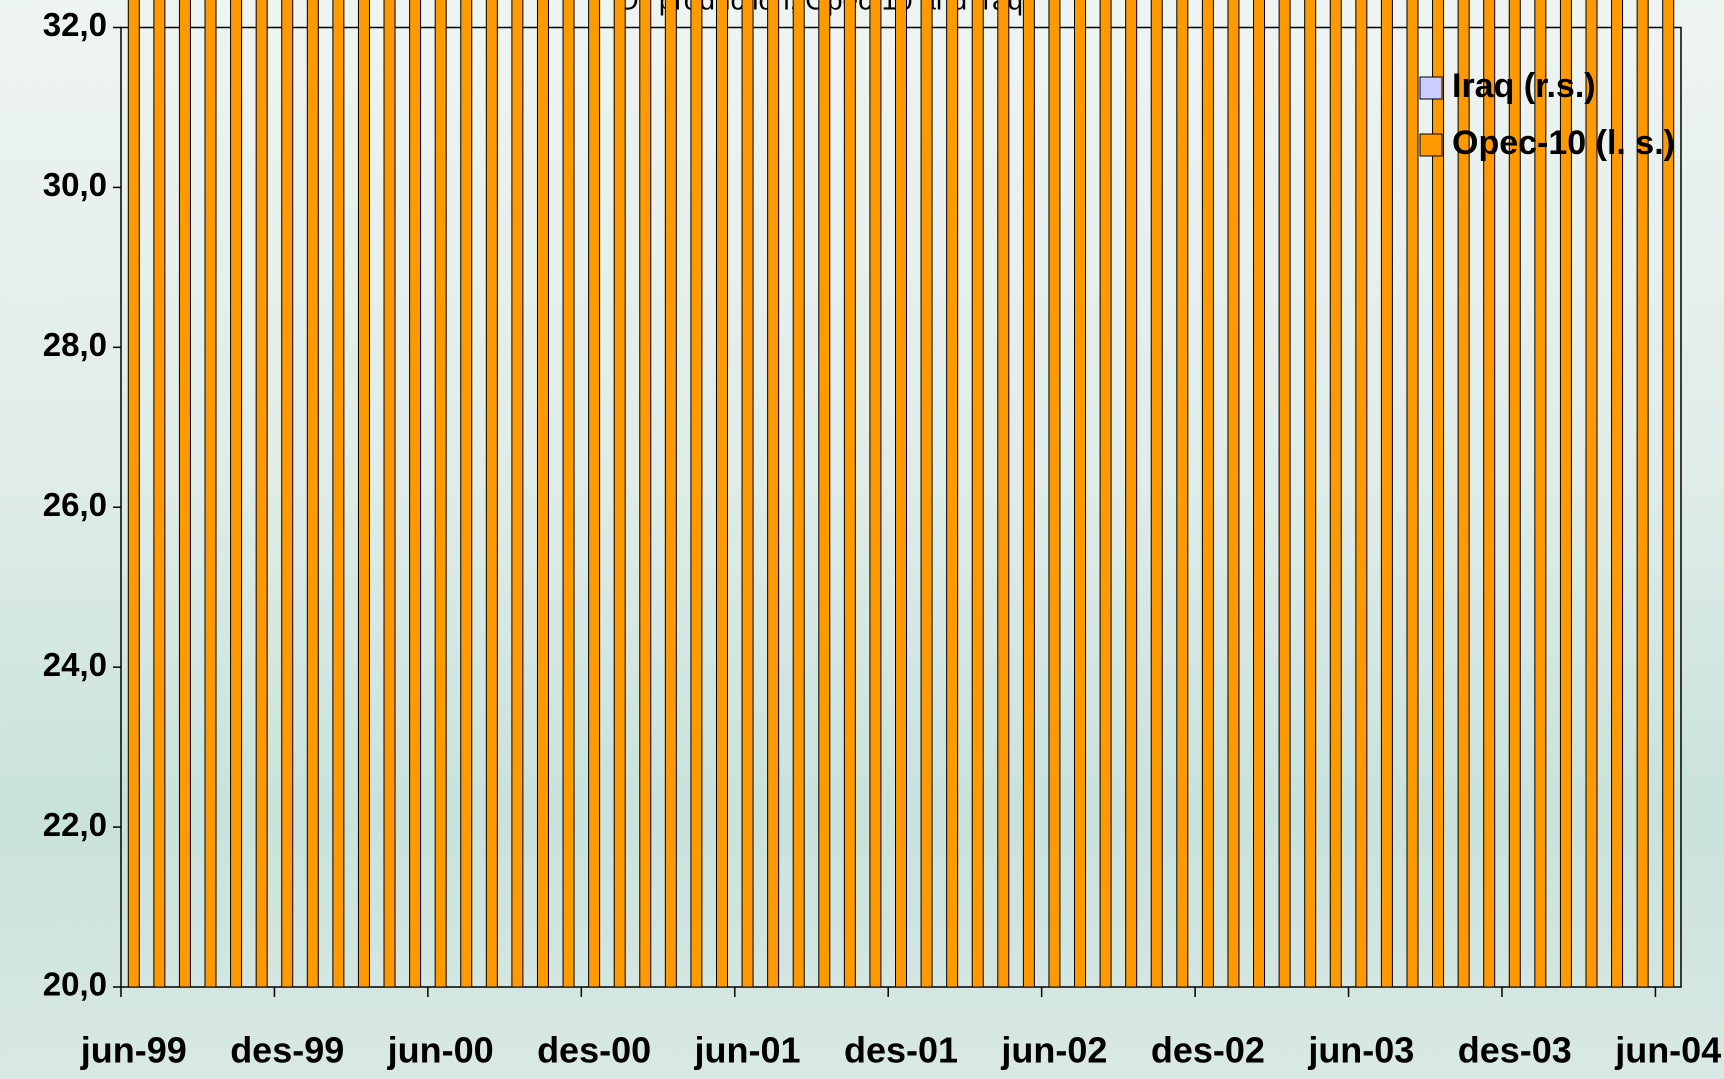 The image size is (1724, 1079). I want to click on x-tick-label: jun-04, so click(1667, 1050).